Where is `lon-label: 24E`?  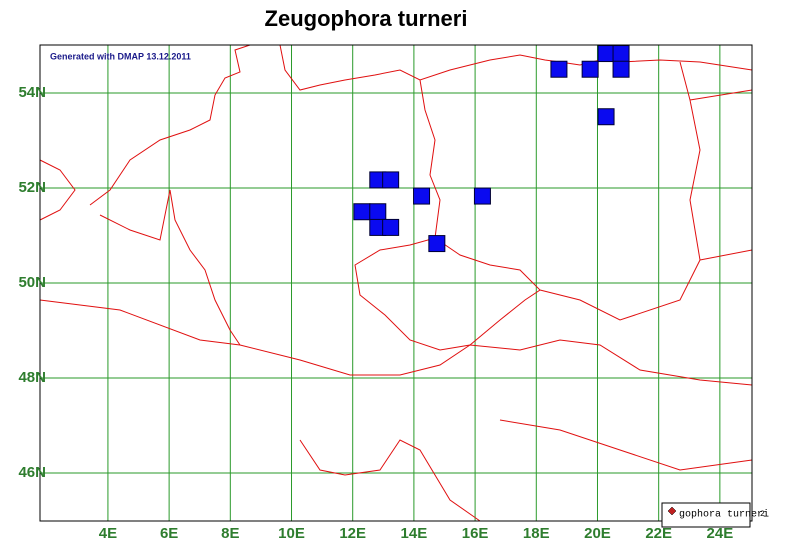 lon-label: 24E is located at coordinates (720, 533).